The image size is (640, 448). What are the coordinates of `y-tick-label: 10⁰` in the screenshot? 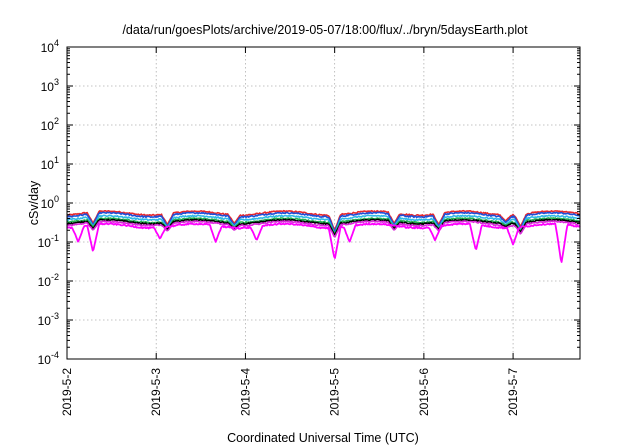 It's located at (50, 202).